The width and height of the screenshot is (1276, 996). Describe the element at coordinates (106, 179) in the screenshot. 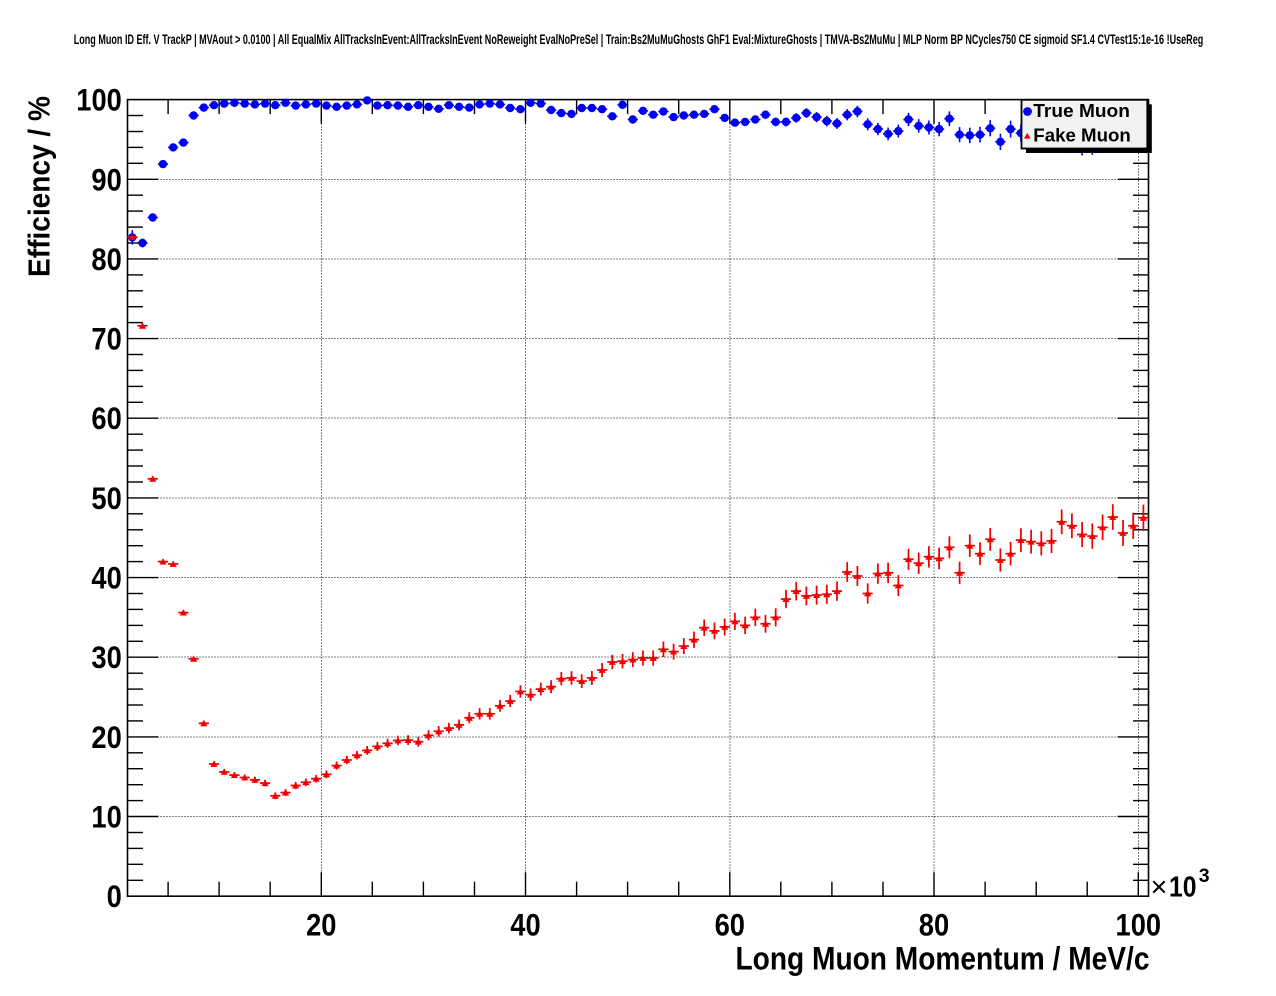

I see `svg-text: 90` at that location.